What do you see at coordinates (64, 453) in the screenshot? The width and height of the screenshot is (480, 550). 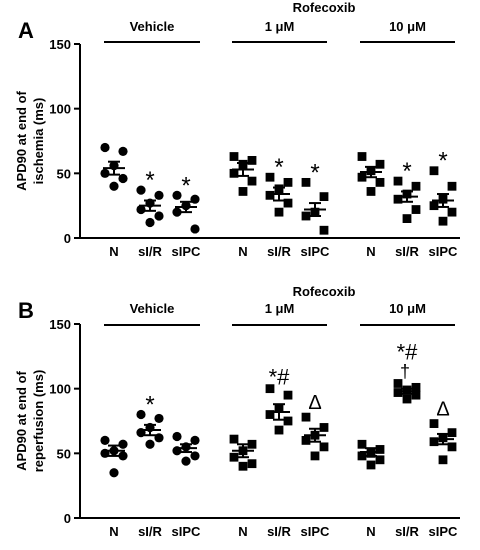 I see `y-tick-label: 50` at bounding box center [64, 453].